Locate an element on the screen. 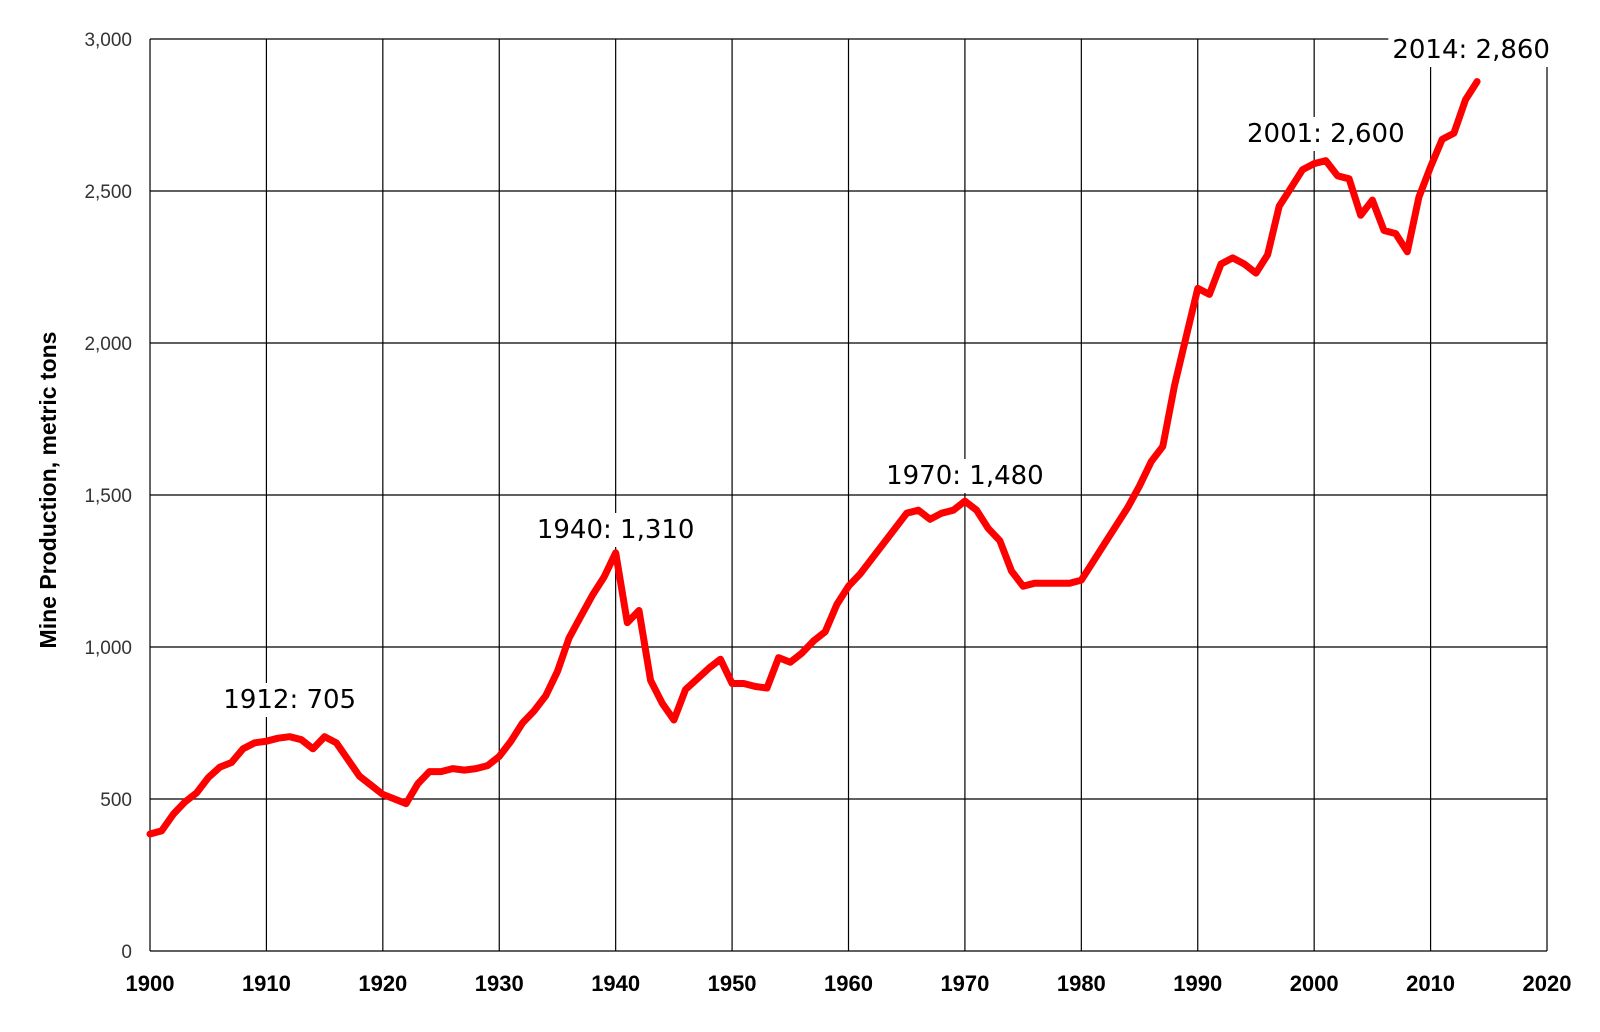 This screenshot has width=1600, height=1032. y-tick-label: 500 is located at coordinates (116, 800).